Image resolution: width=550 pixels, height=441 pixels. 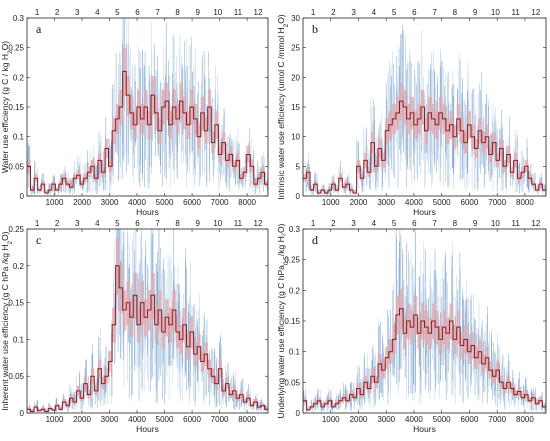 I want to click on panel-letter: b, so click(x=315, y=29).